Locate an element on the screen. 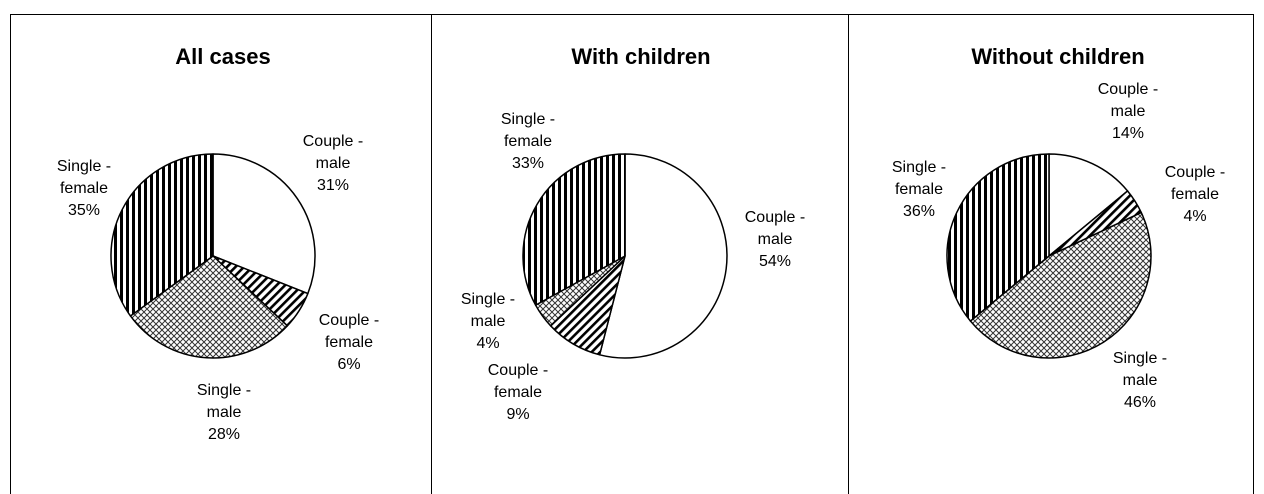 The width and height of the screenshot is (1264, 494). slice-label: Single -male 28% is located at coordinates (224, 412).